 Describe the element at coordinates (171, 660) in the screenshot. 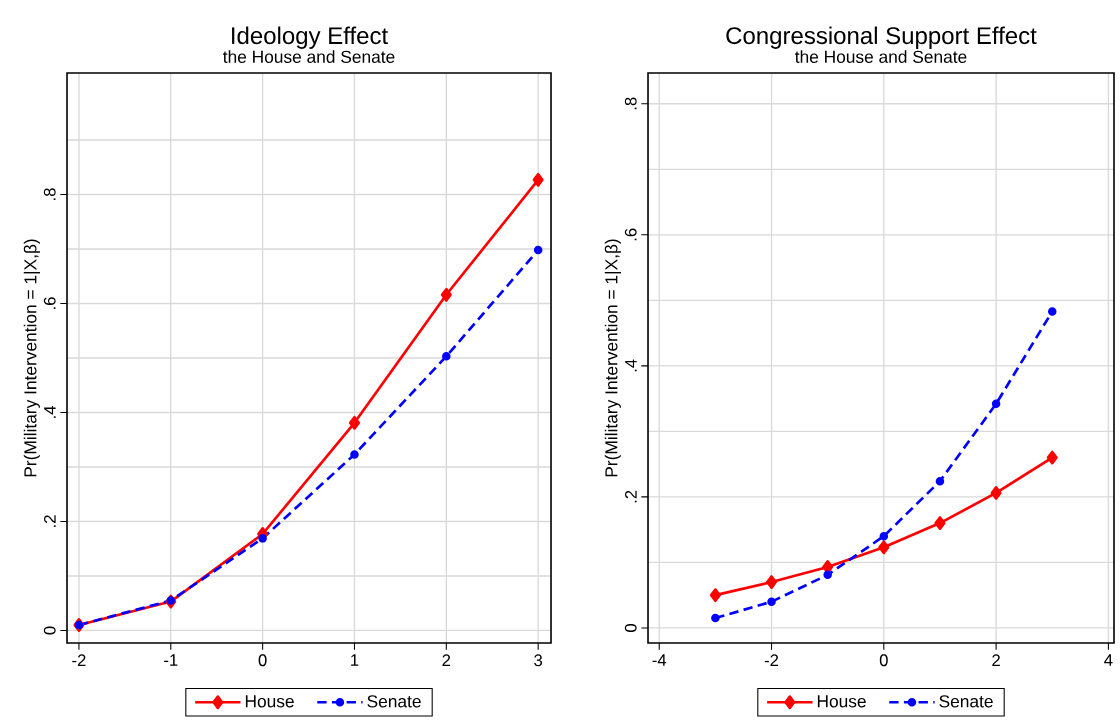

I see `x-tick-label: -1` at that location.